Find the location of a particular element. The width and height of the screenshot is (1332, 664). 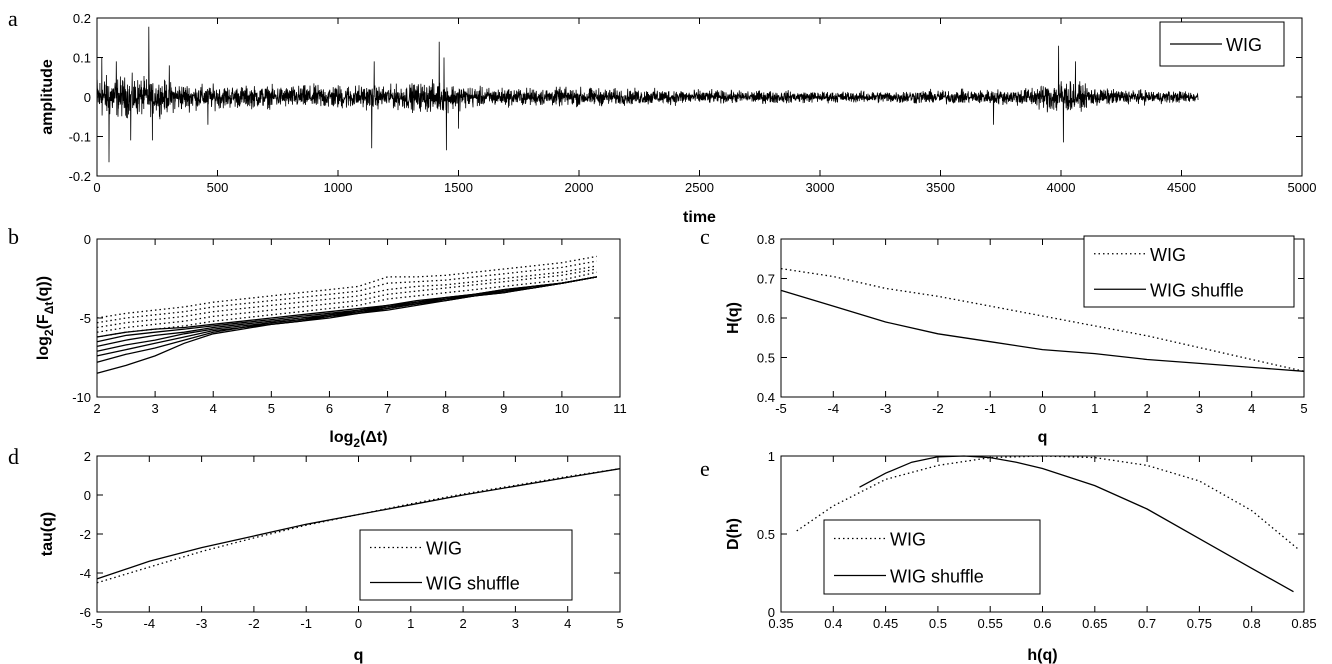

x-tick-label: 0.5 is located at coordinates (938, 623).